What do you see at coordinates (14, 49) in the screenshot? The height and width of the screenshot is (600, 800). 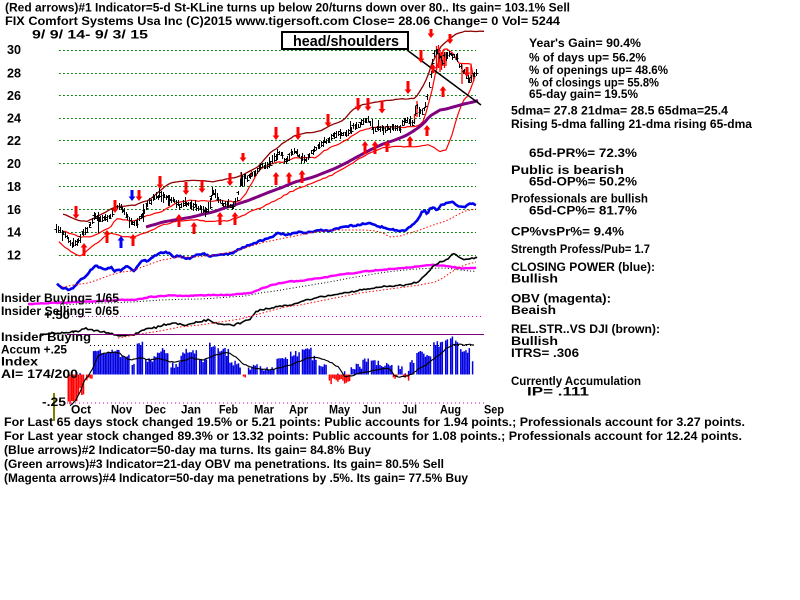 I see `svg-text: 30` at bounding box center [14, 49].